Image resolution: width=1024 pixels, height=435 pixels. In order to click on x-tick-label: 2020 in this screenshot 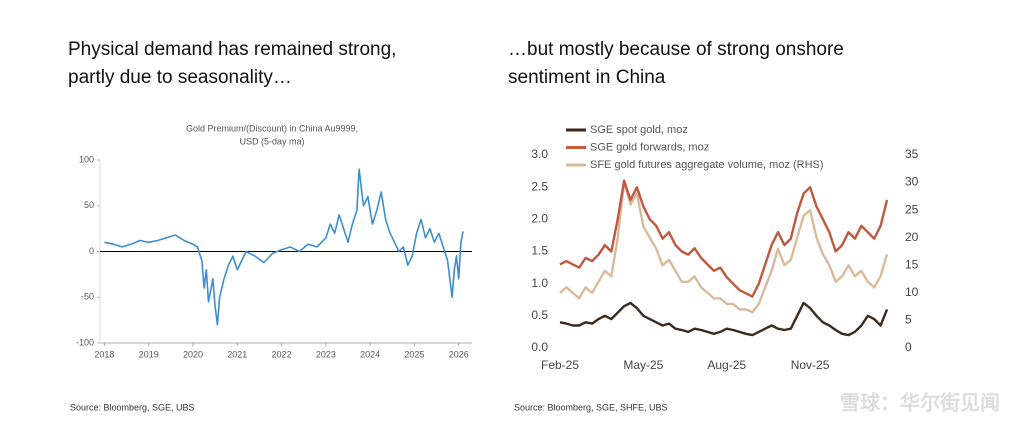, I will do `click(193, 354)`.